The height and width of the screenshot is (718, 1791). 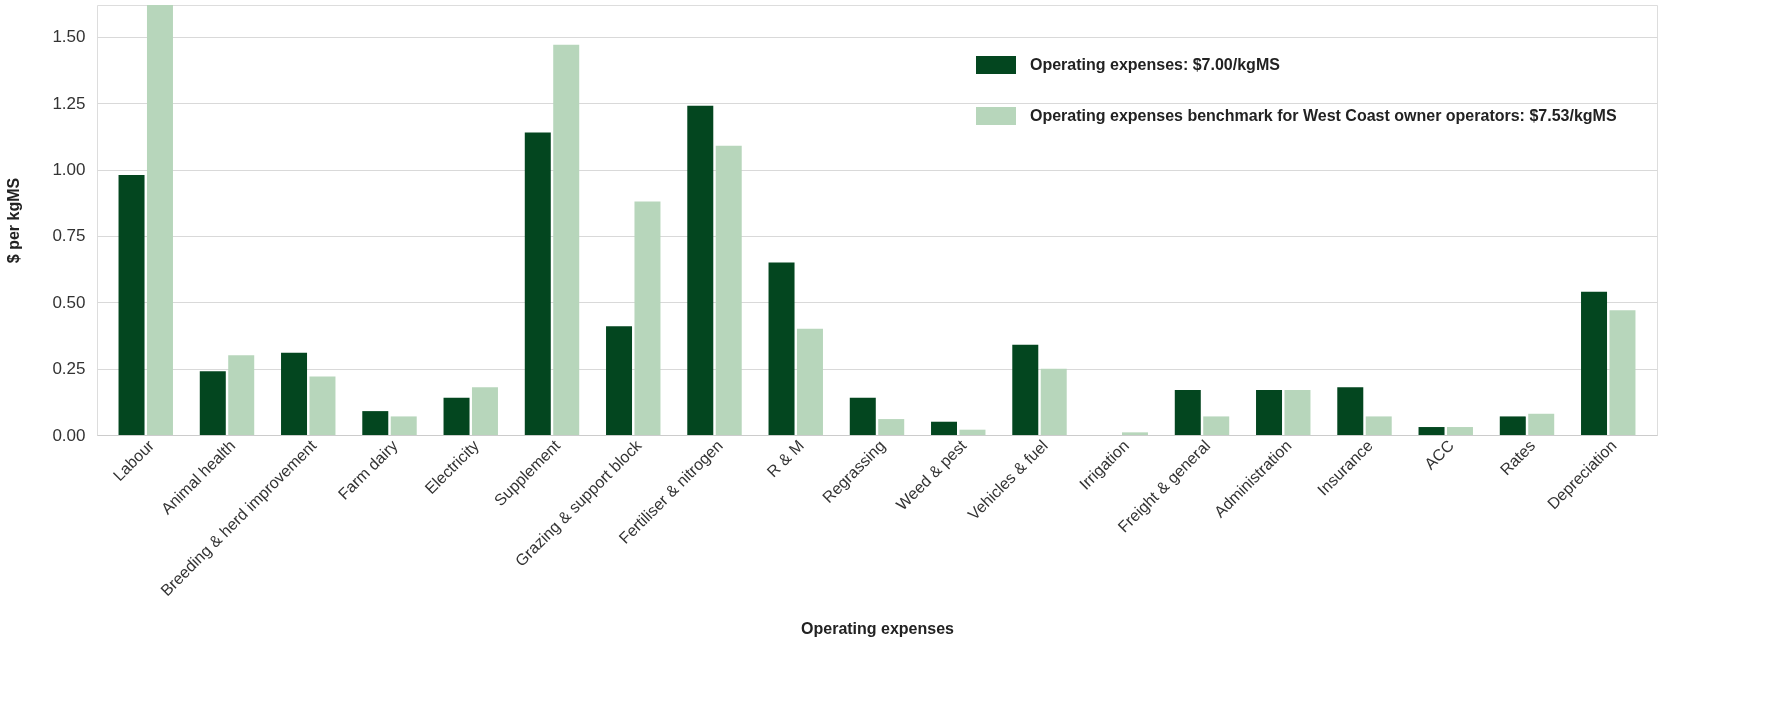 I want to click on y-tick-label: 0.50, so click(x=69, y=302).